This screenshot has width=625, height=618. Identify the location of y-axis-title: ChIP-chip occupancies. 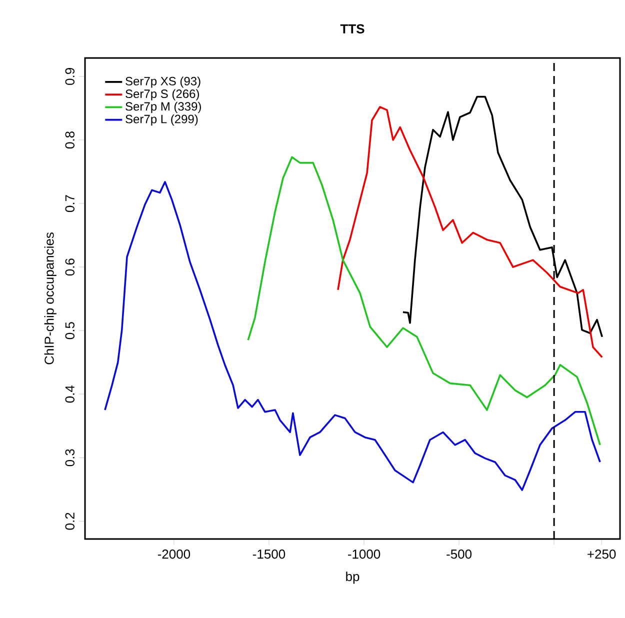
(50, 298).